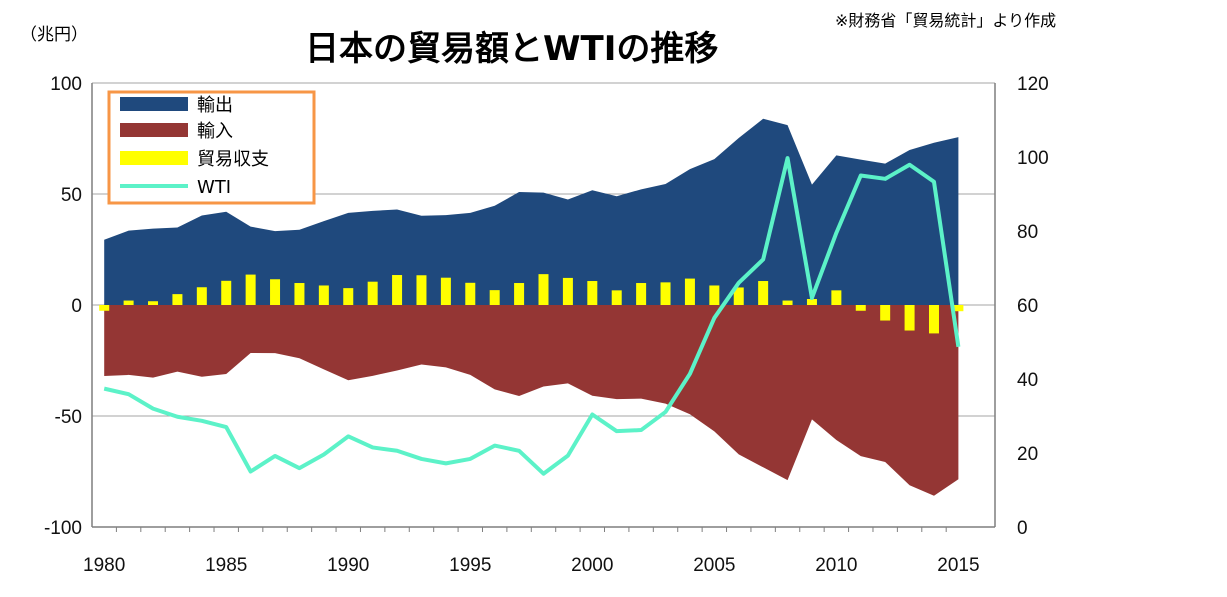 Image resolution: width=1227 pixels, height=597 pixels. I want to click on bar-2004, so click(689, 291).